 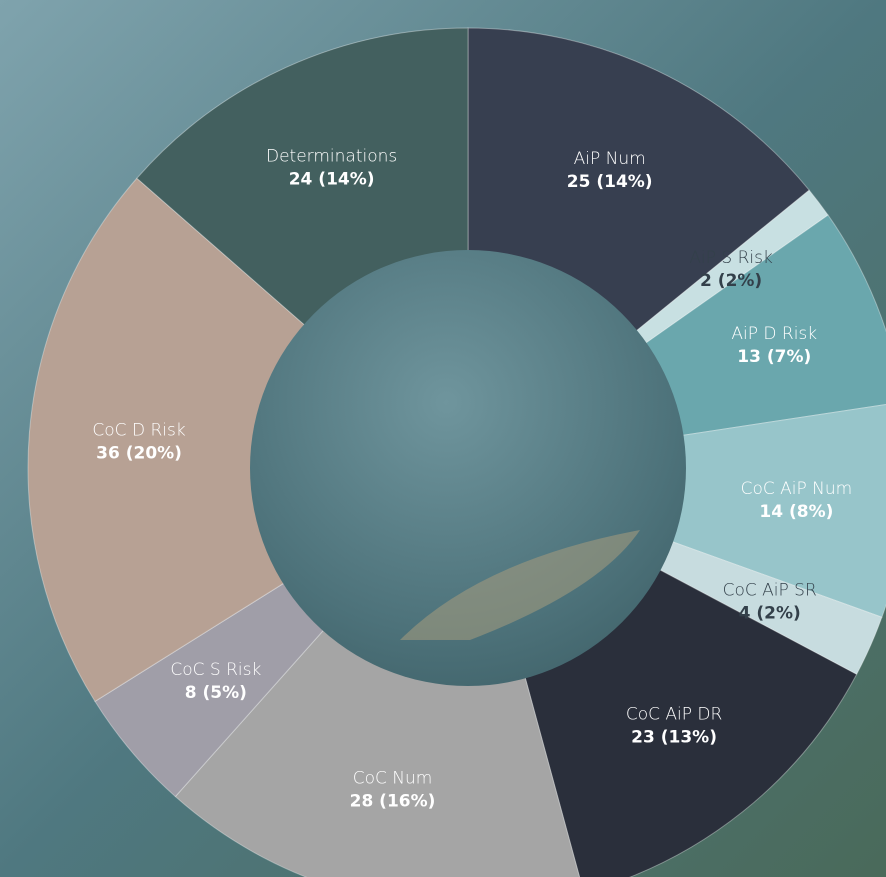 I want to click on slice-label: CoC AiP DR, so click(x=674, y=715).